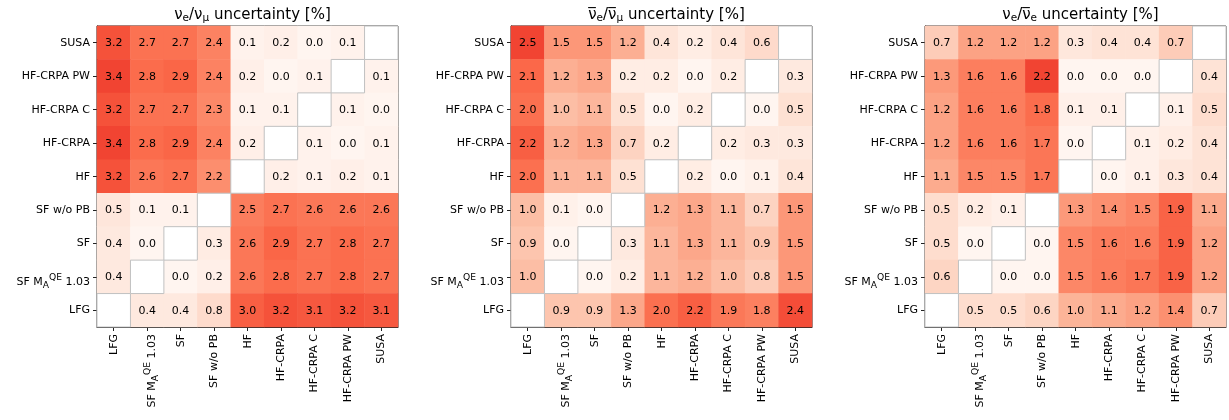 This screenshot has height=420, width=1229. Describe the element at coordinates (214, 310) in the screenshot. I see `data-label: 0.8` at that location.